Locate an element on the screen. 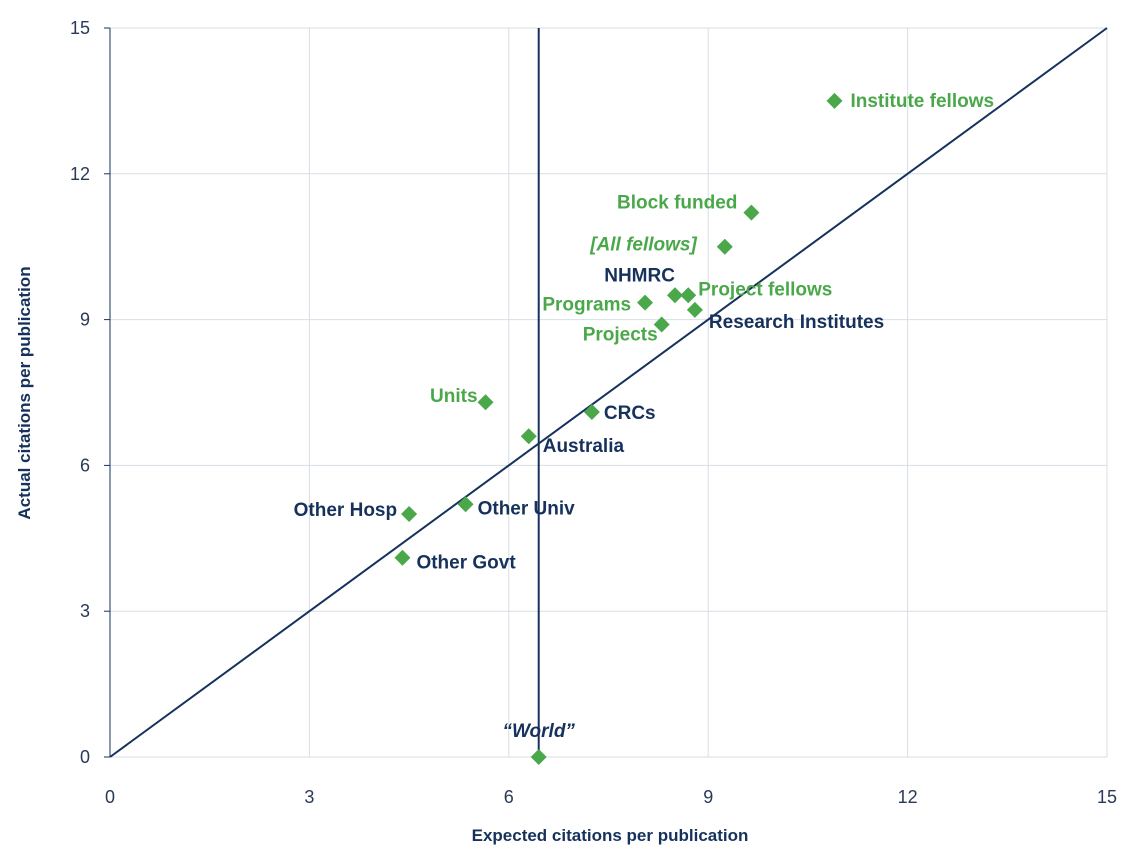 The width and height of the screenshot is (1123, 855). data-point-label: Institute fellows is located at coordinates (922, 101).